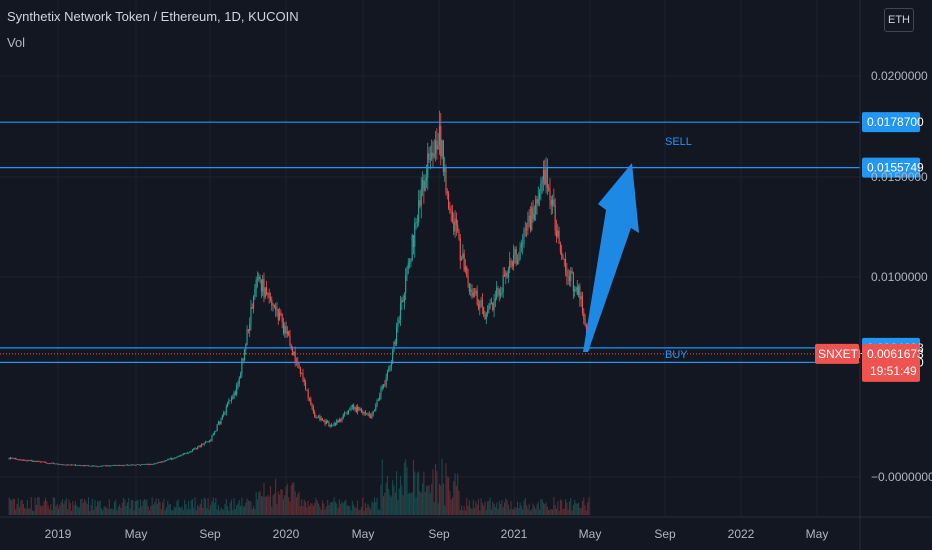  I want to click on level-tag-label: 0.0155749, so click(895, 168).